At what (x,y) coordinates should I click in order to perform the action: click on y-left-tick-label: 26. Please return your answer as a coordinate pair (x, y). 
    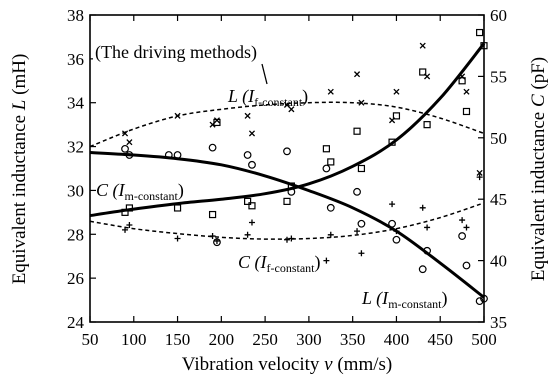
    Looking at the image, I should click on (75, 278).